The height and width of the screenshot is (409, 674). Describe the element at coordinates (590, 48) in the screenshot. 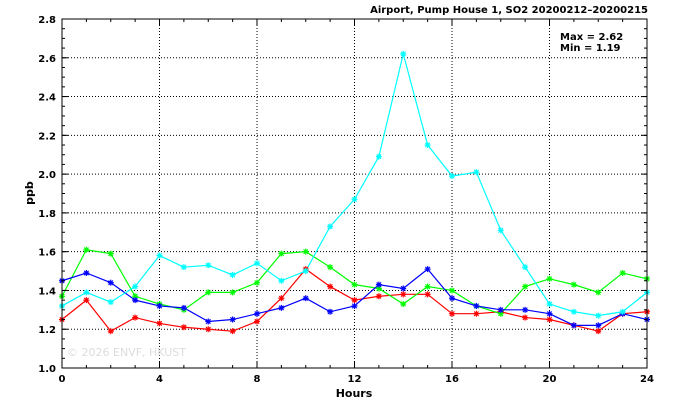

I see `min-value-label: Min = 1.19` at that location.